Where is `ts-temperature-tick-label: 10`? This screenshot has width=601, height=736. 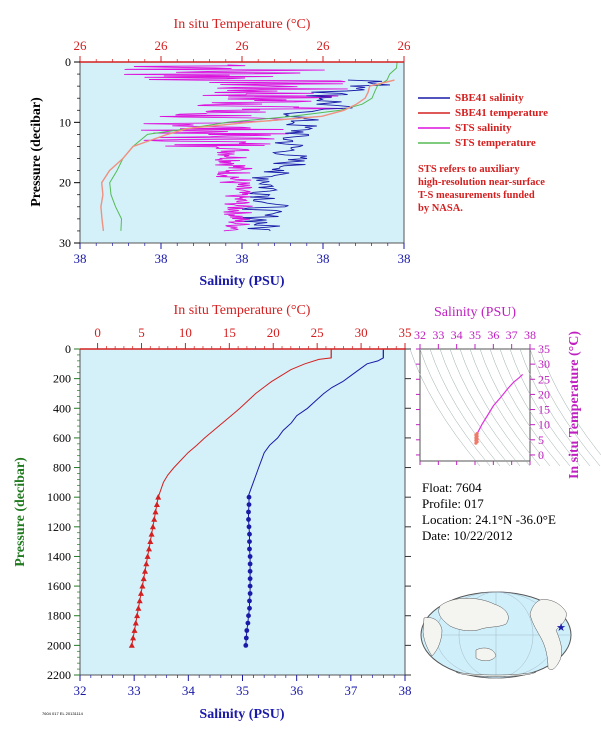
ts-temperature-tick-label: 10 is located at coordinates (544, 425).